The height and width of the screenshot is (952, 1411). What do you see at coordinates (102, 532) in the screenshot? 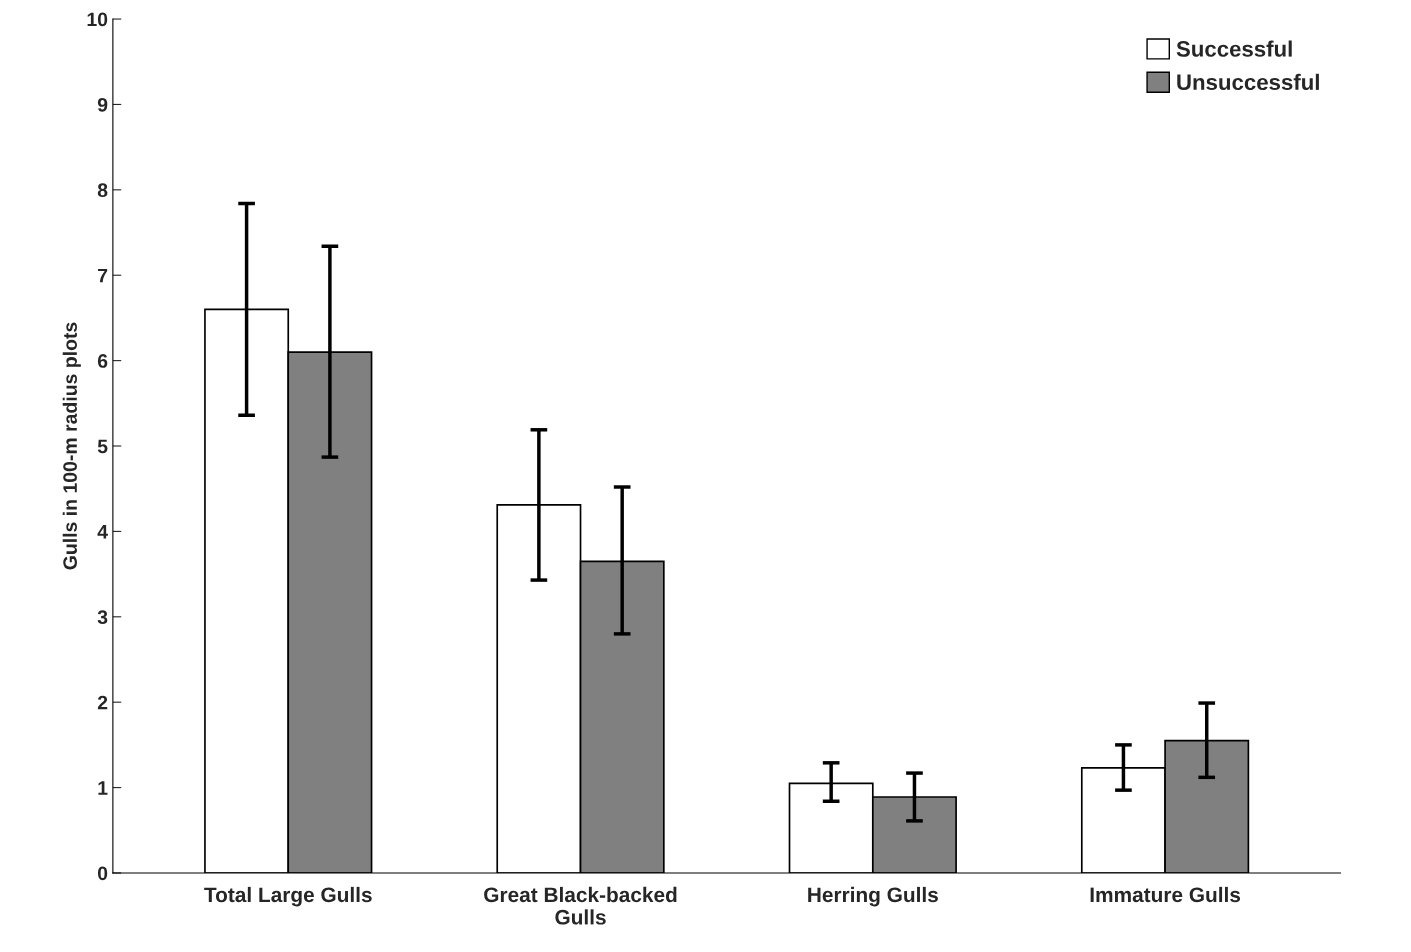
I see `y-tick-label: 4` at bounding box center [102, 532].